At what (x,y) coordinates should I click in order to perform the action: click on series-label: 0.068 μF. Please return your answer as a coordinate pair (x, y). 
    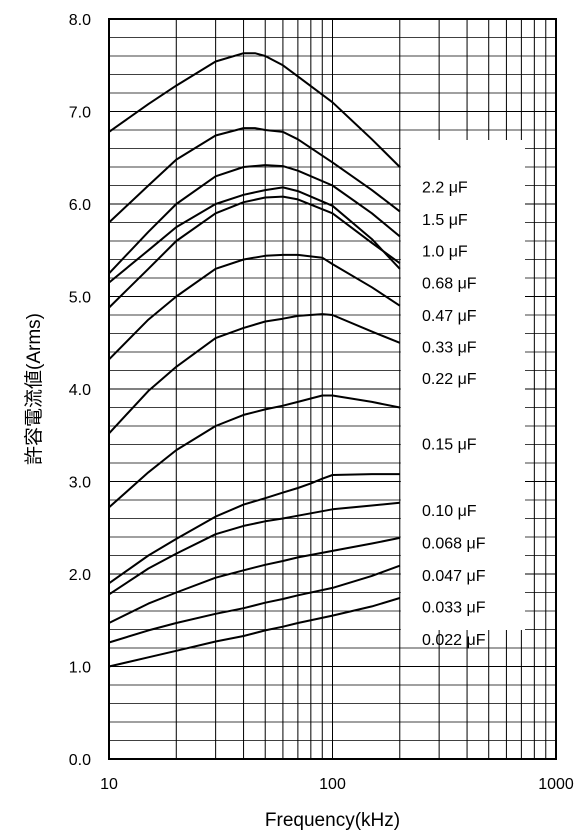
    Looking at the image, I should click on (454, 544).